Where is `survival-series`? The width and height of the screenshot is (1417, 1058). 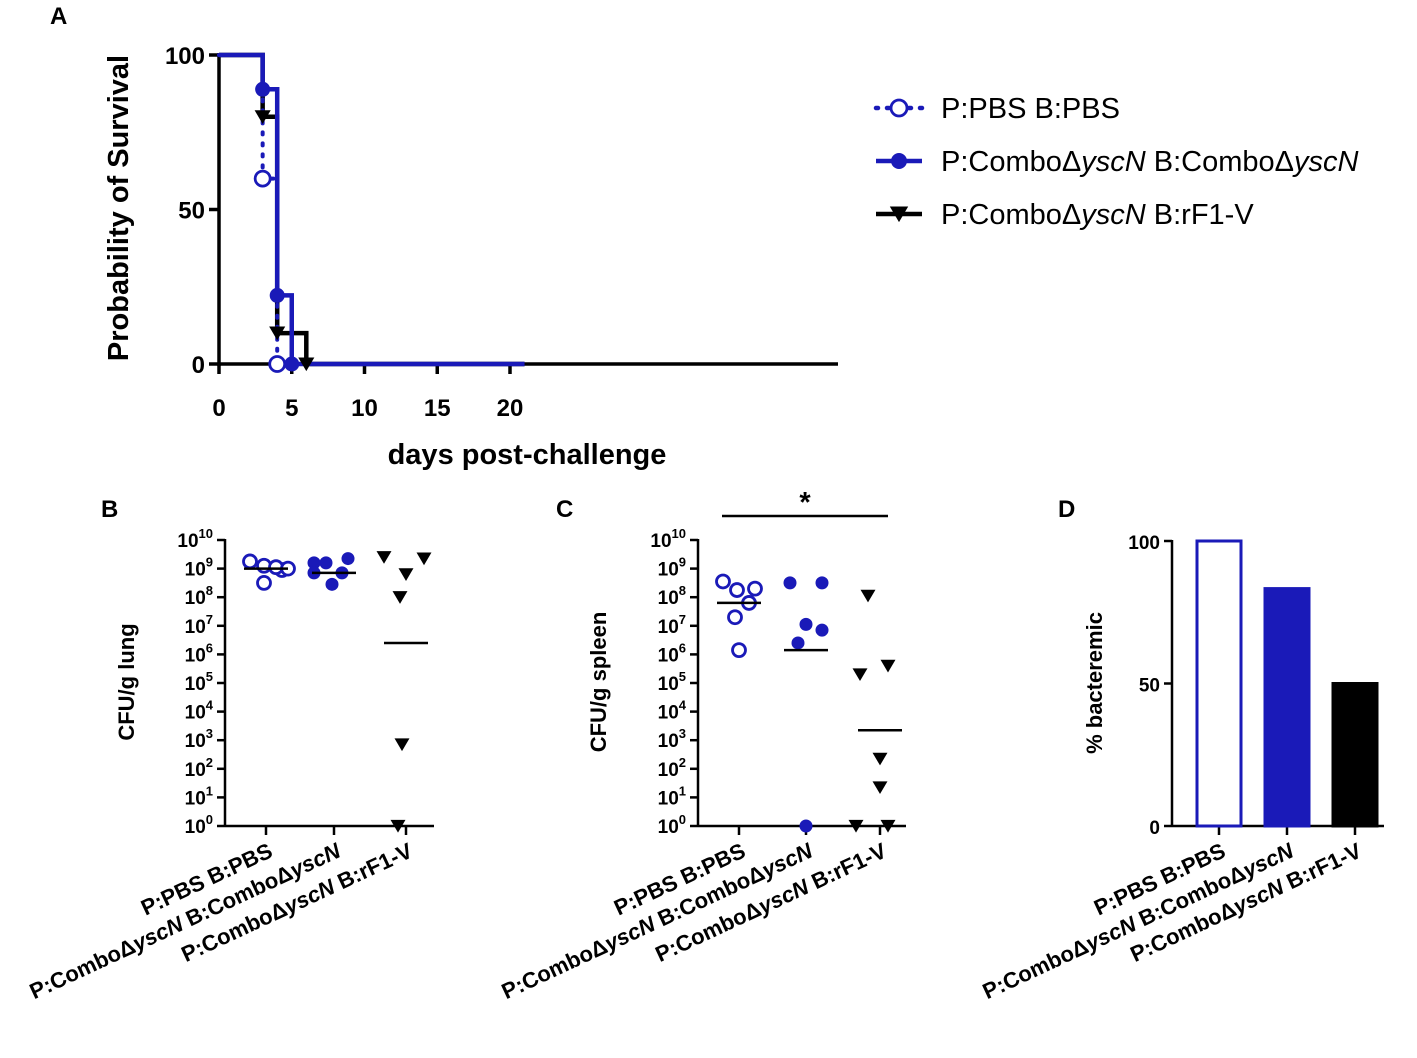 survival-series is located at coordinates (372, 212).